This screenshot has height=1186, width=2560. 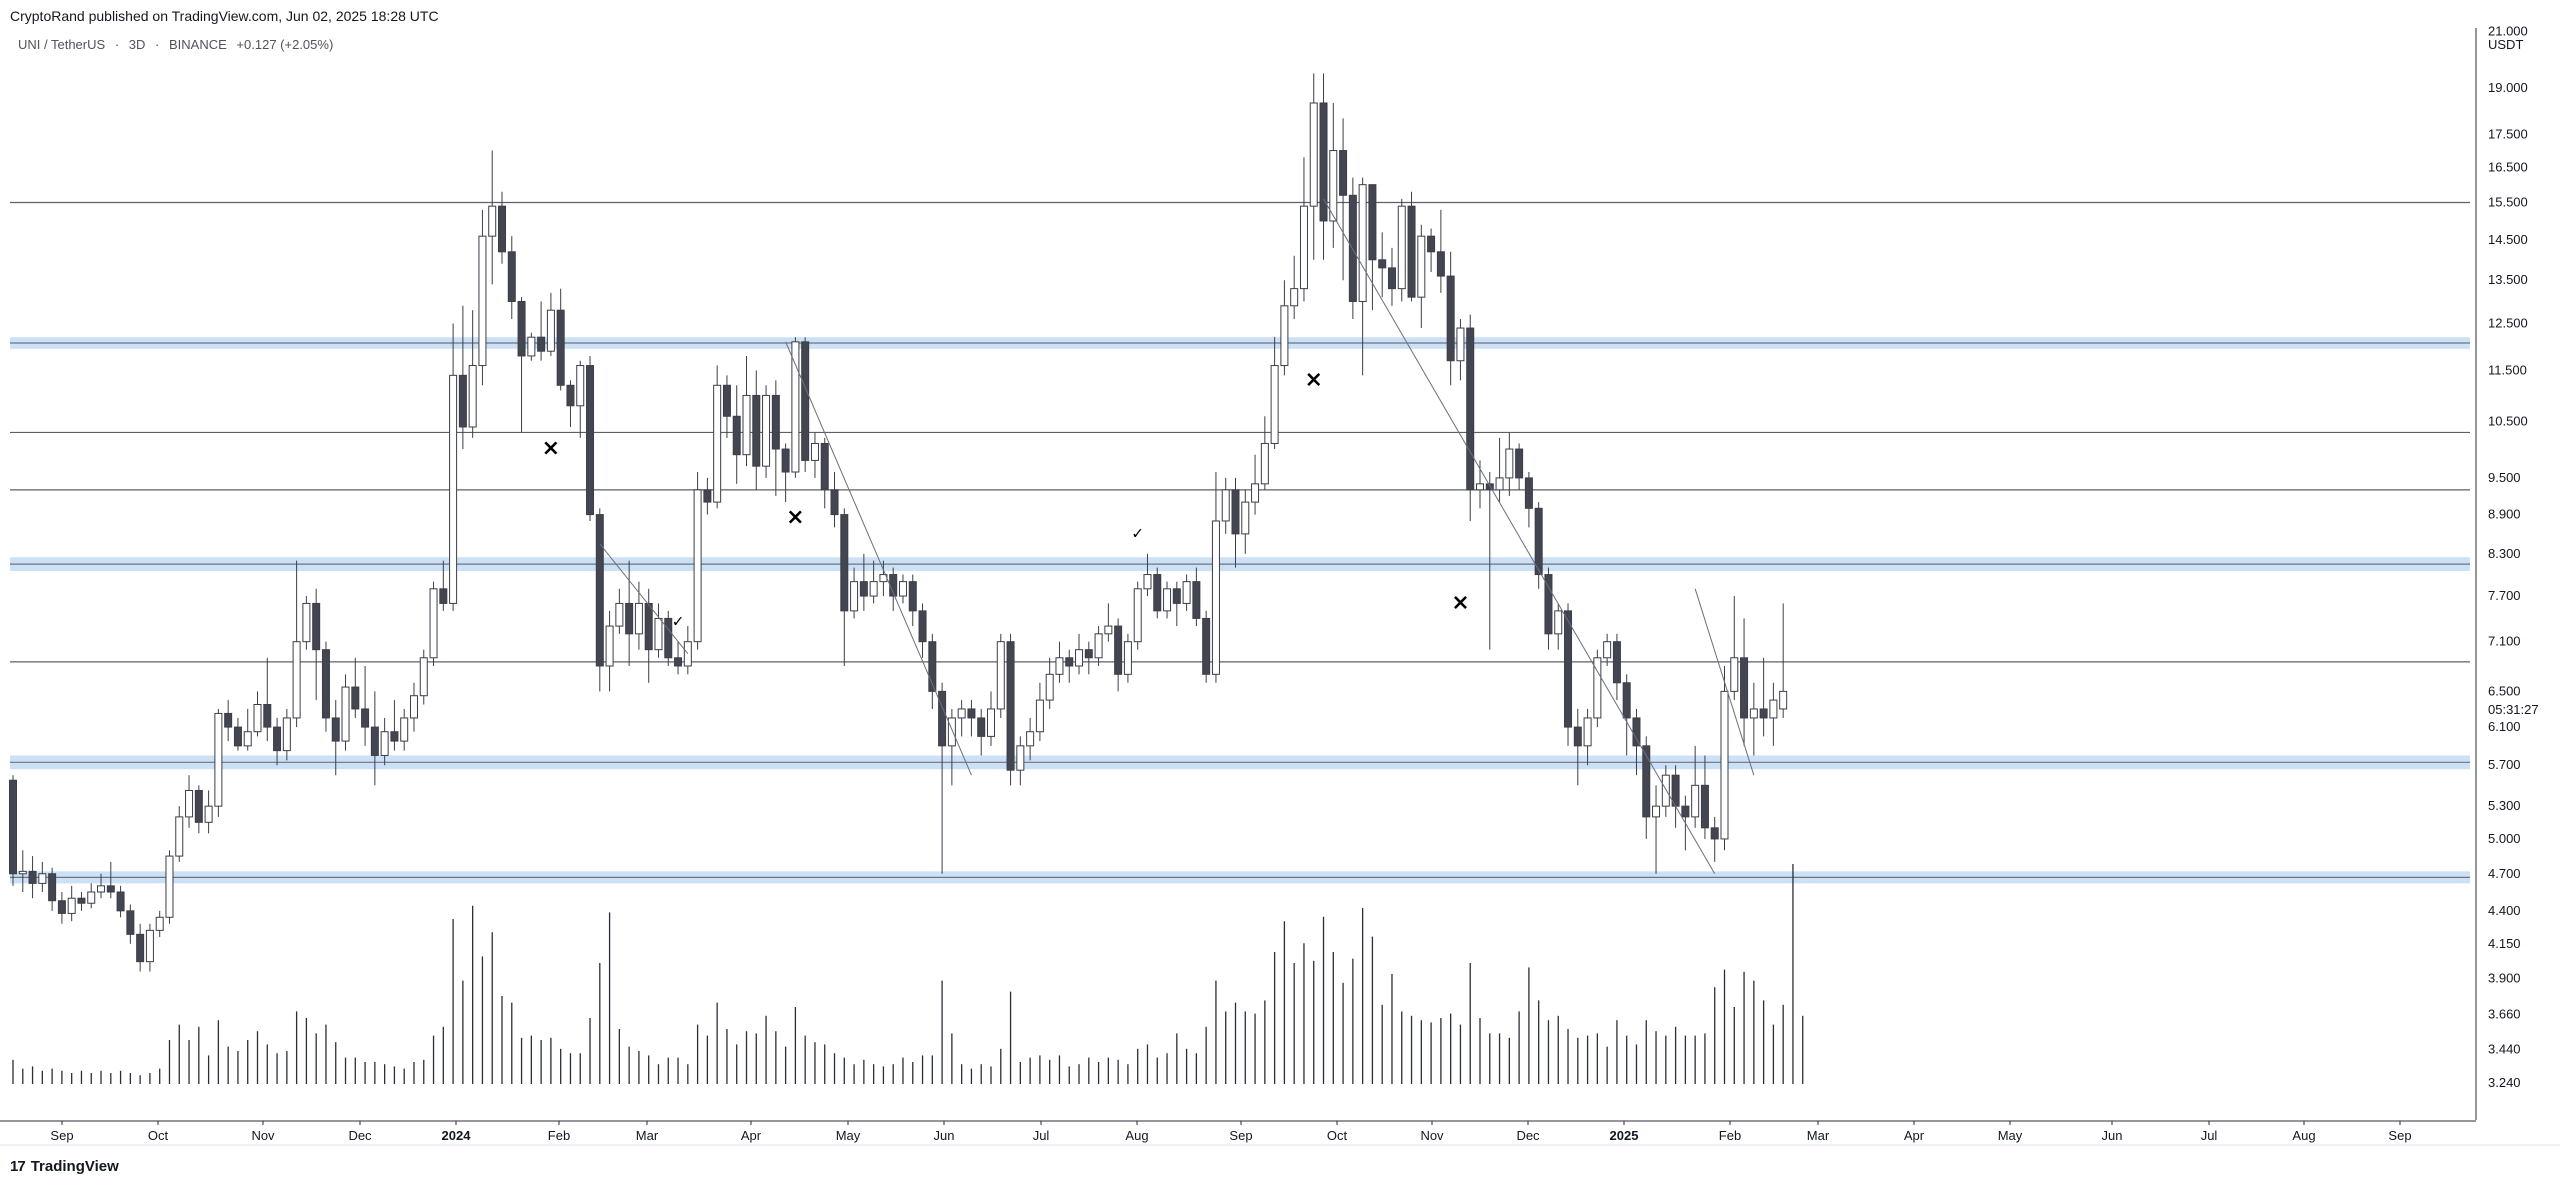 What do you see at coordinates (2504, 477) in the screenshot?
I see `price-tick-label: 9.500` at bounding box center [2504, 477].